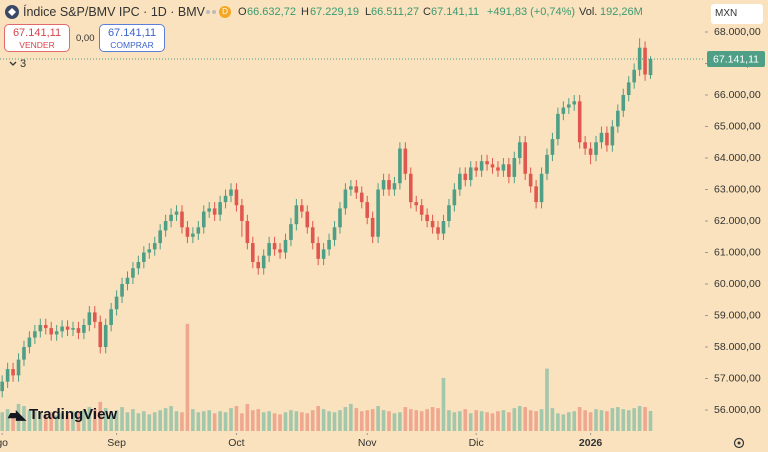  I want to click on sell-button: 67.141,11 VENDER, so click(37, 38).